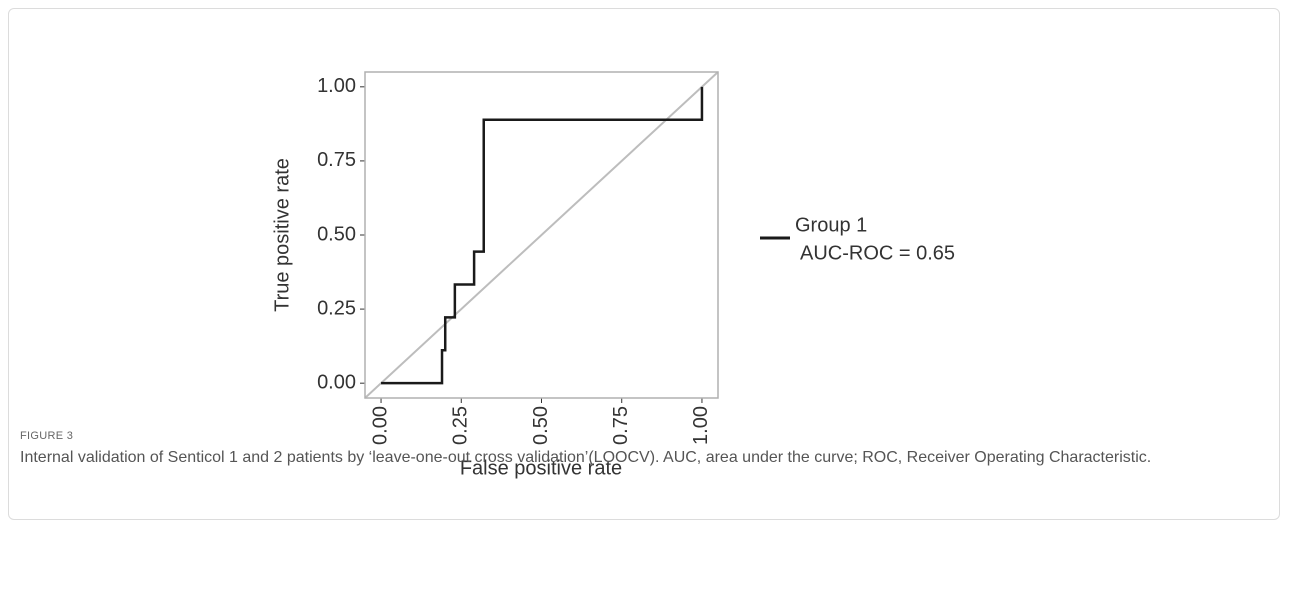 The width and height of the screenshot is (1290, 596). What do you see at coordinates (336, 308) in the screenshot?
I see `y-tick-label: 0.25` at bounding box center [336, 308].